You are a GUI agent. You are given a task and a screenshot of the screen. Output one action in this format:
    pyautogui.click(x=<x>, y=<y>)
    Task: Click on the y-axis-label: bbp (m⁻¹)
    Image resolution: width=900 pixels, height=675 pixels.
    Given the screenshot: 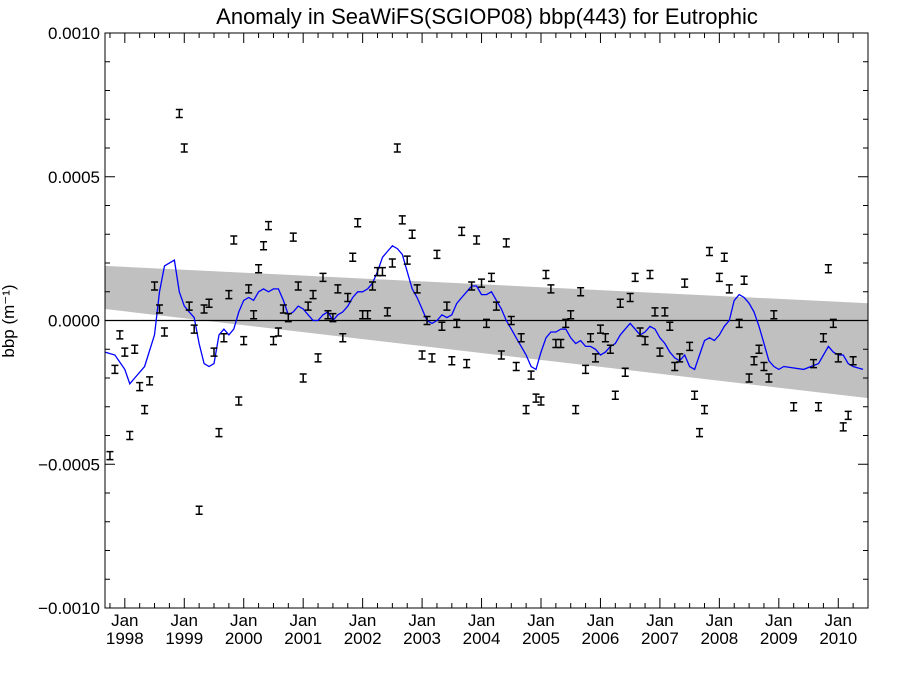 What is the action you would take?
    pyautogui.click(x=9, y=320)
    